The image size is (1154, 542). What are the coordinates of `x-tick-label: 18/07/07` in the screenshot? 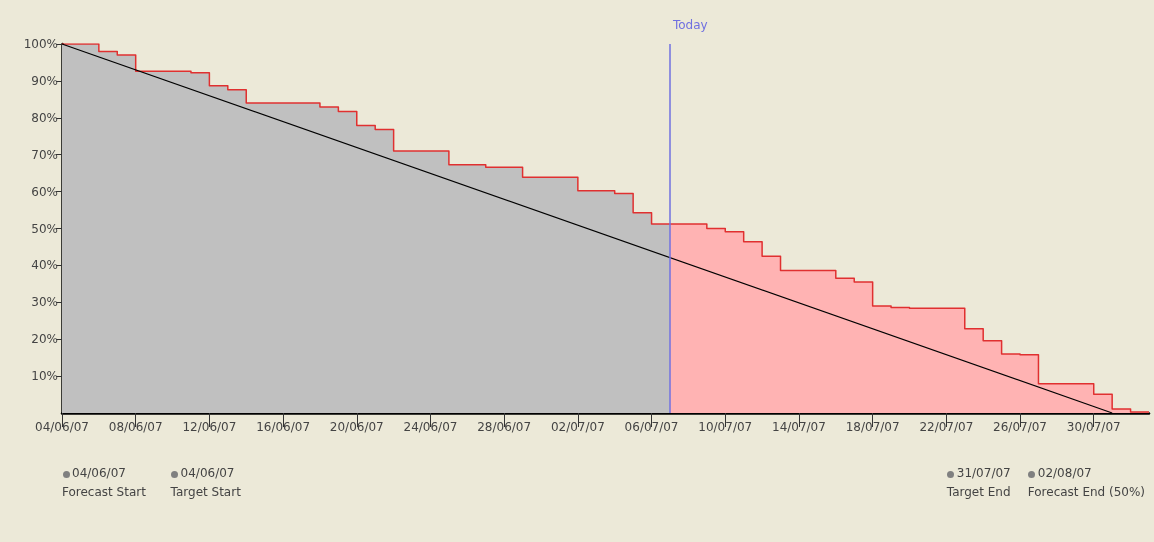 It's located at (872, 427).